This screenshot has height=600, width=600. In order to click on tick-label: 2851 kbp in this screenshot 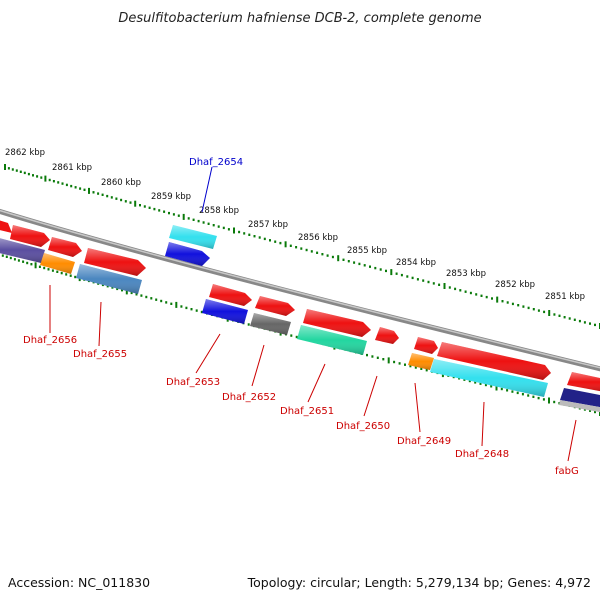, I will do `click(565, 297)`.